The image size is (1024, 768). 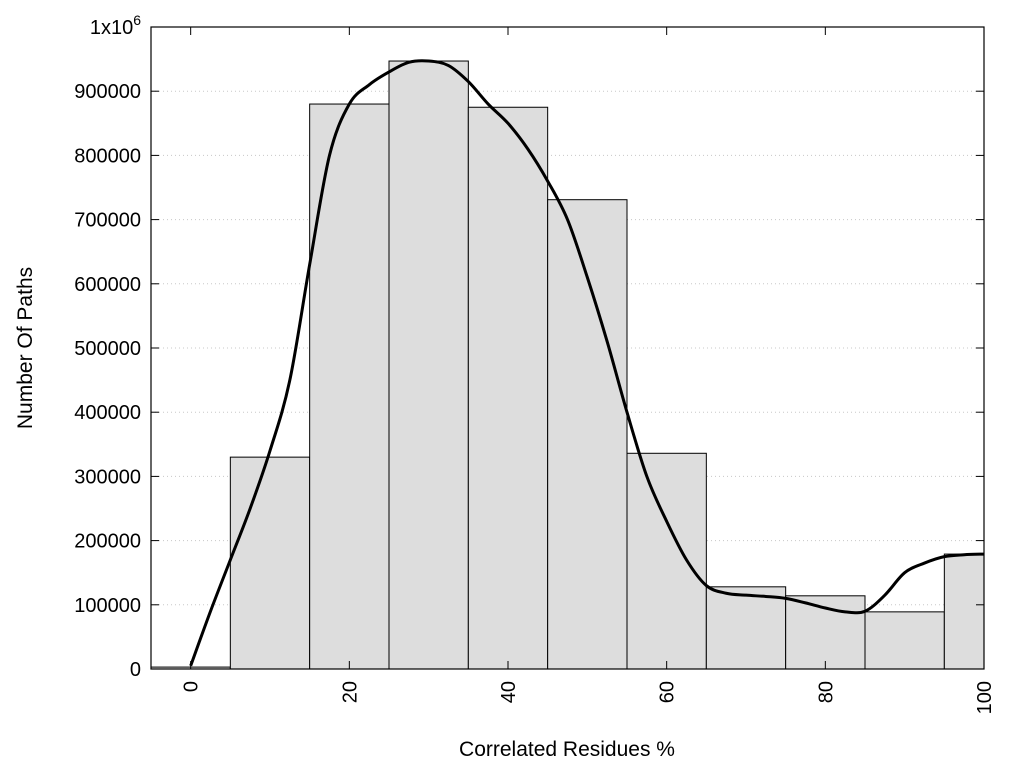 What do you see at coordinates (107, 156) in the screenshot?
I see `y-tick-label: 800000` at bounding box center [107, 156].